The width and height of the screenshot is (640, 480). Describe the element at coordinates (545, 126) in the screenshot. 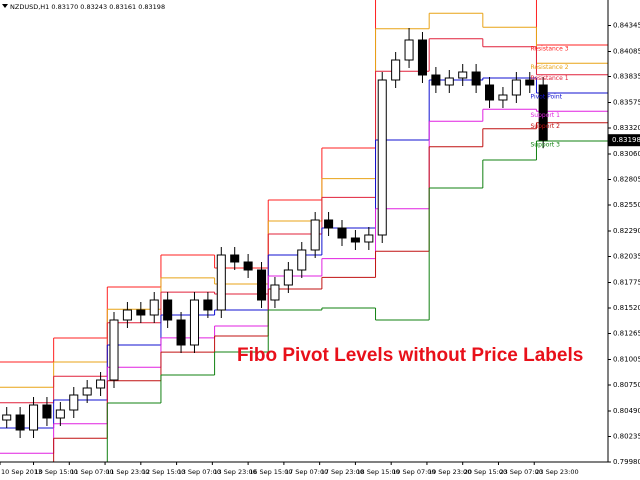

I see `level-label: Support 2` at that location.